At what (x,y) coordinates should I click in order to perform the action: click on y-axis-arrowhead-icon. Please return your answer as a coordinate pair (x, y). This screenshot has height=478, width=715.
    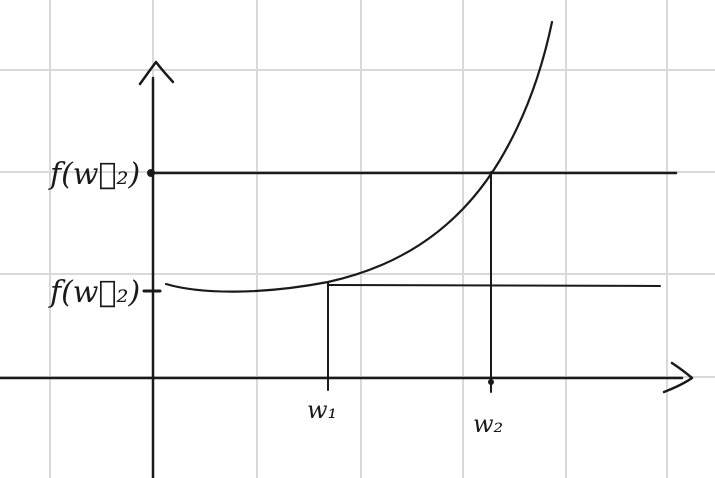
    Looking at the image, I should click on (156, 73).